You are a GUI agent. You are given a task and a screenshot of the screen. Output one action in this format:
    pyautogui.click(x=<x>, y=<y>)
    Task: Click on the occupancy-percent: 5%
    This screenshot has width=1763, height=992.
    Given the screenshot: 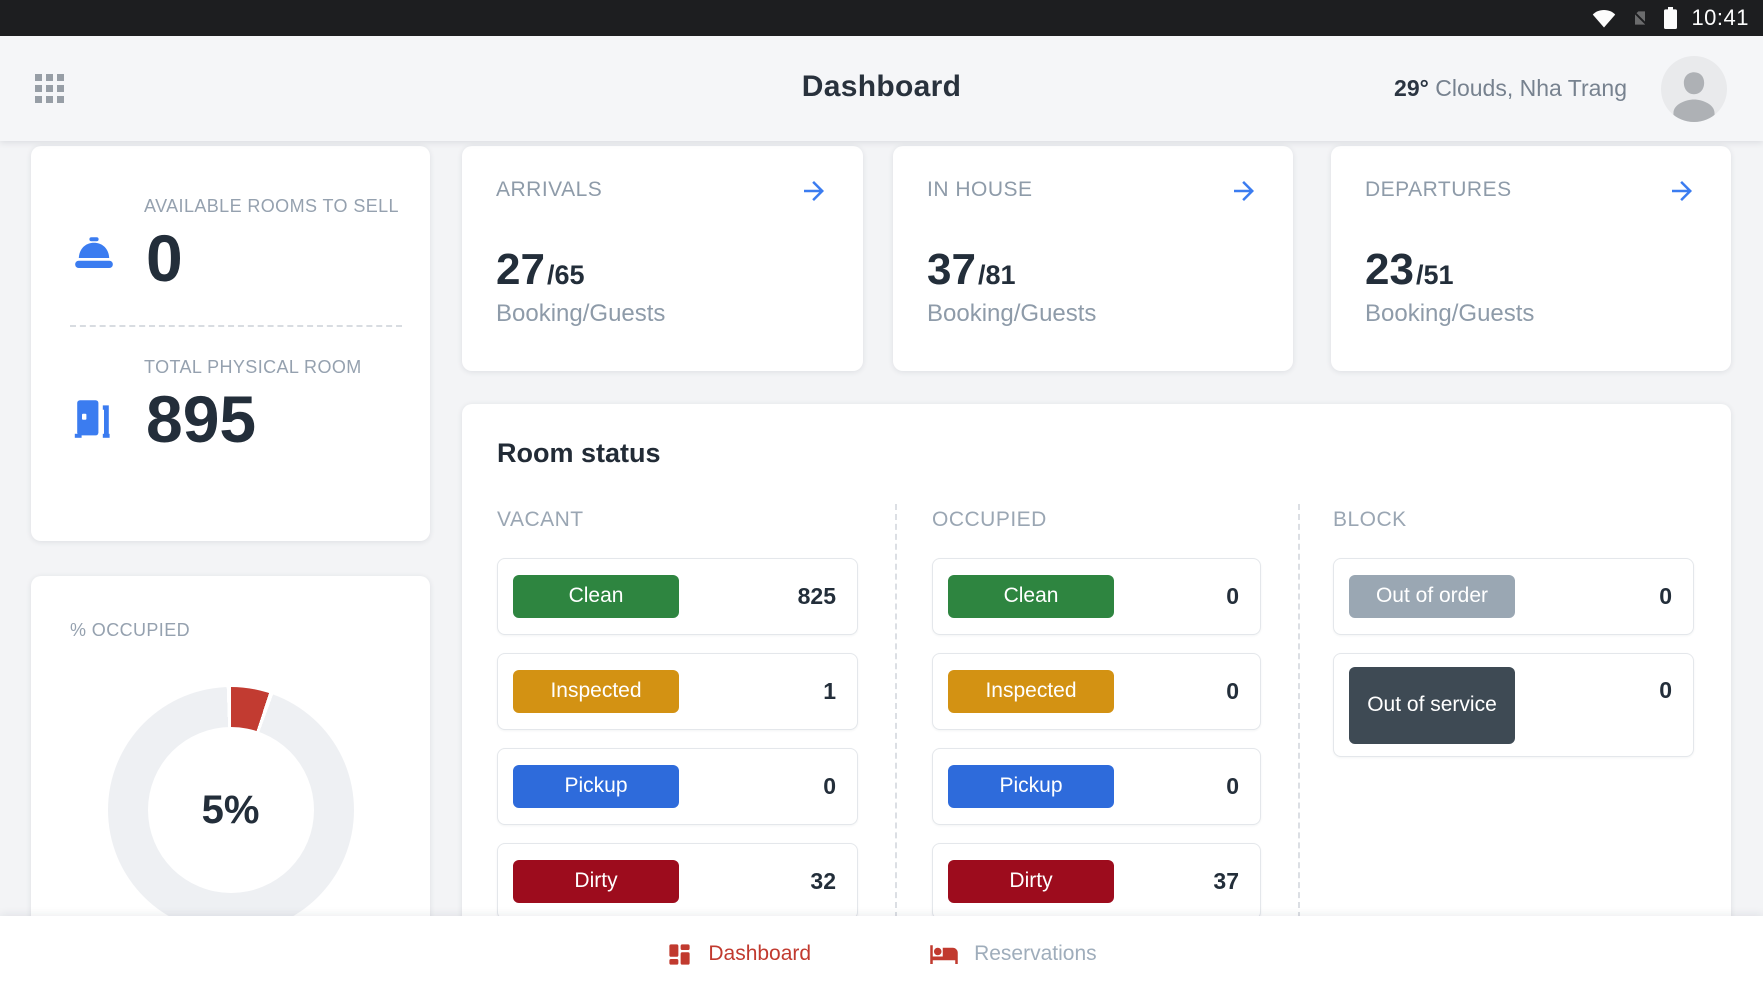 What is the action you would take?
    pyautogui.click(x=230, y=809)
    